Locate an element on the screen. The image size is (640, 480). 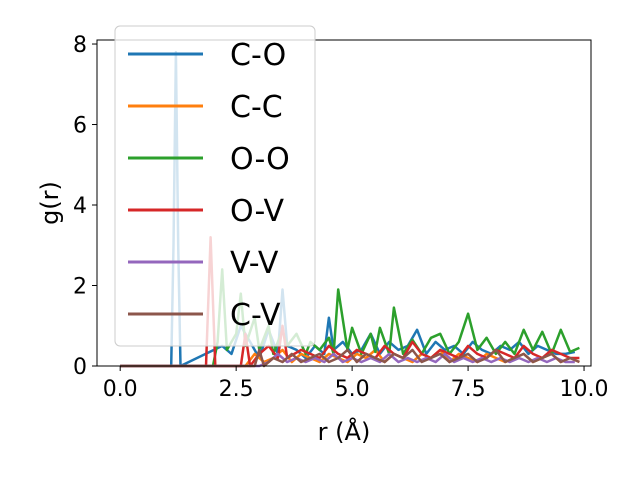
x-axis: 0.0 2.5 5.0 7.5 10.0 is located at coordinates (356, 384).